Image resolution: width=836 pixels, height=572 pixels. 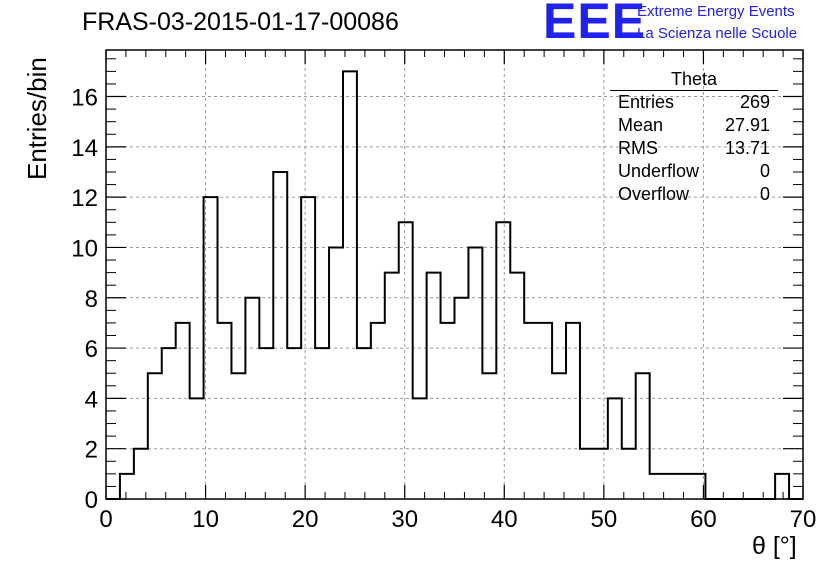 What do you see at coordinates (84, 248) in the screenshot?
I see `y-tick-label: 10` at bounding box center [84, 248].